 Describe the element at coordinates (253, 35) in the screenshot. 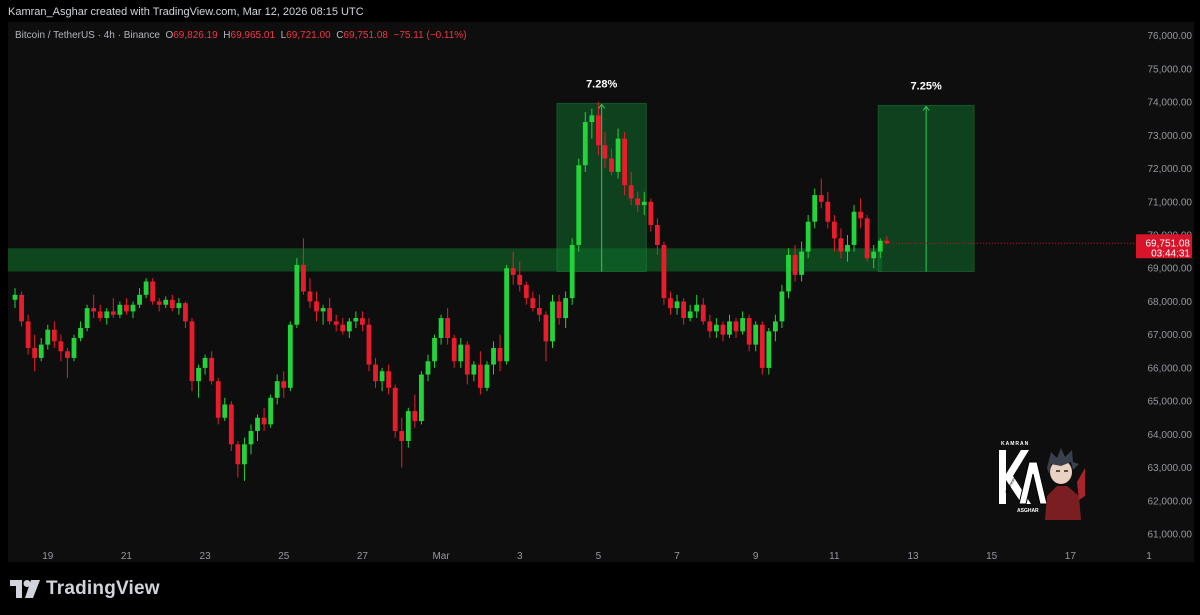

I see `high-value: 69,965.01` at that location.